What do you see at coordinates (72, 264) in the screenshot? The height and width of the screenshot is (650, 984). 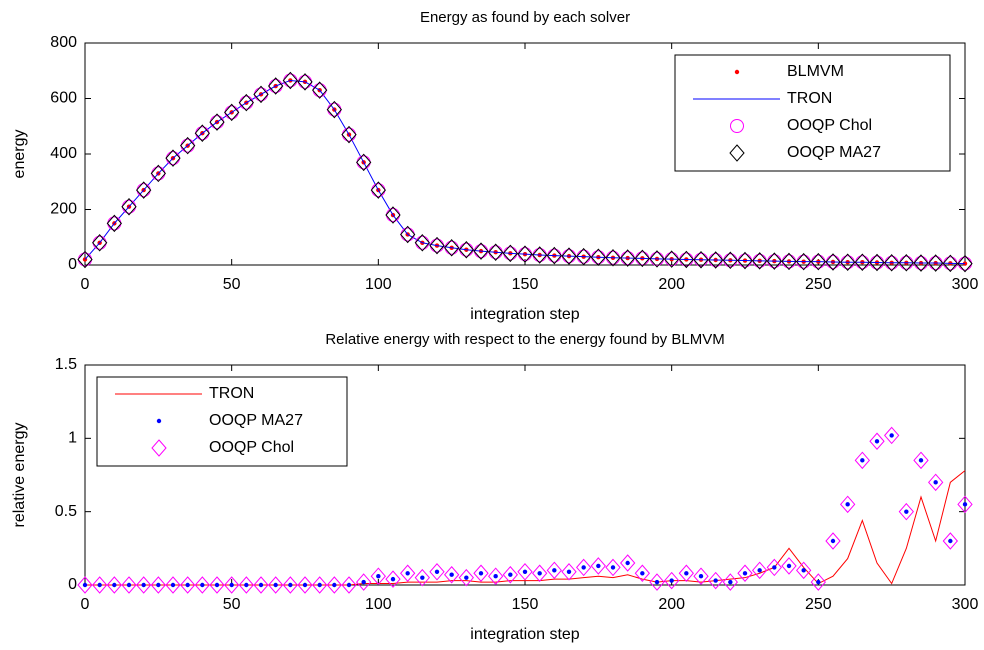 I see `y-tick-label: 0` at bounding box center [72, 264].